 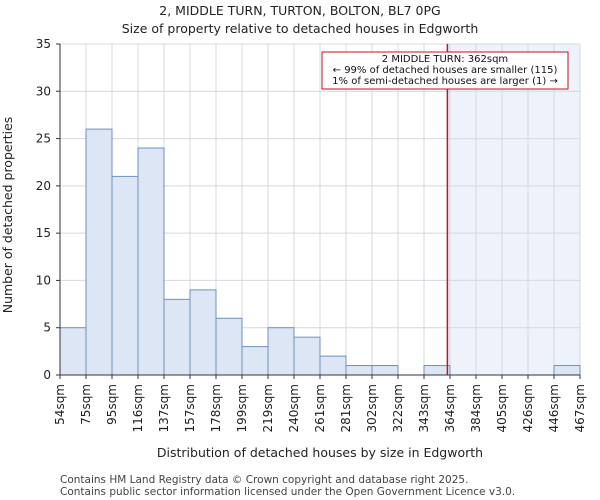 I want to click on highlight-region, so click(x=513, y=209).